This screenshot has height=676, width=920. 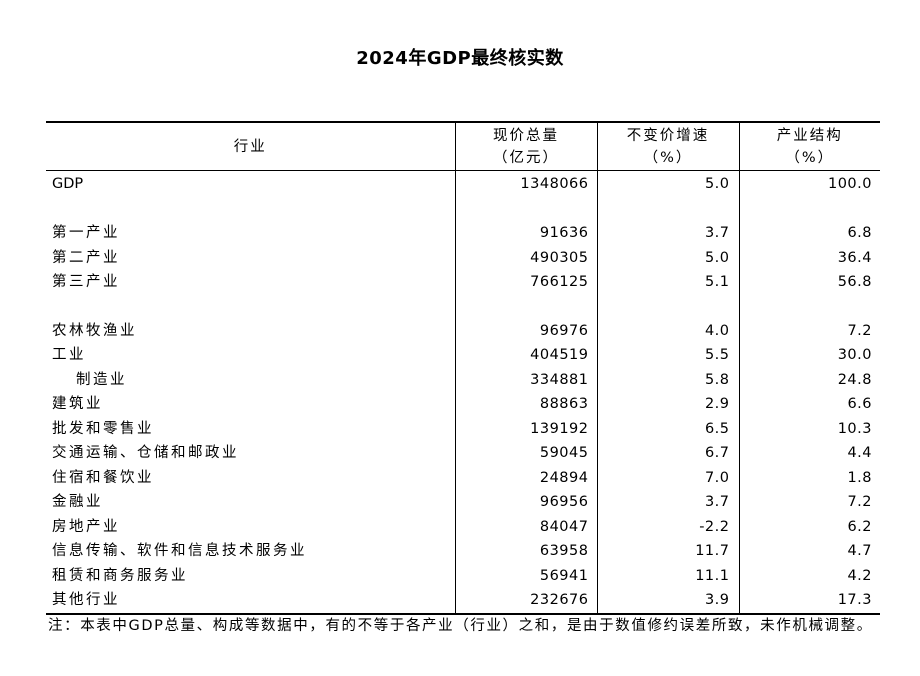 I want to click on row-share: 1.8, so click(x=859, y=477).